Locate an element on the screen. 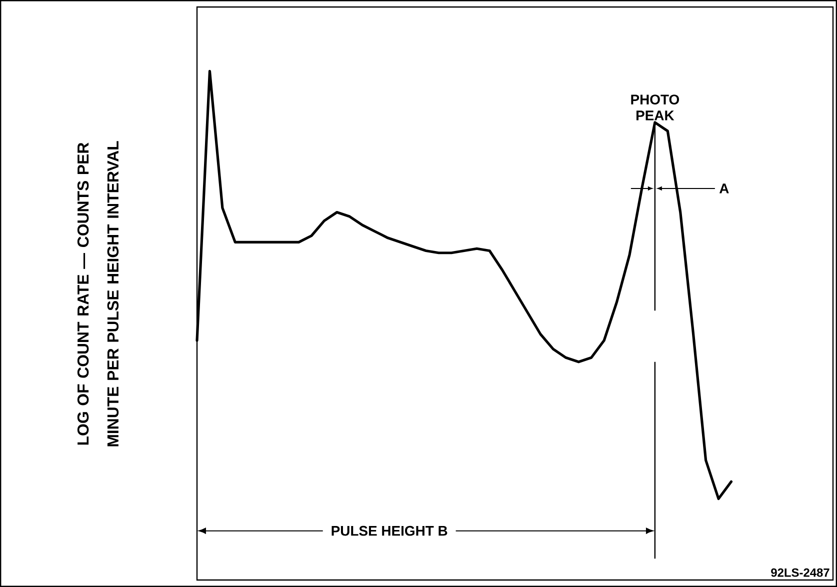 The height and width of the screenshot is (587, 837). annotation: A is located at coordinates (724, 189).